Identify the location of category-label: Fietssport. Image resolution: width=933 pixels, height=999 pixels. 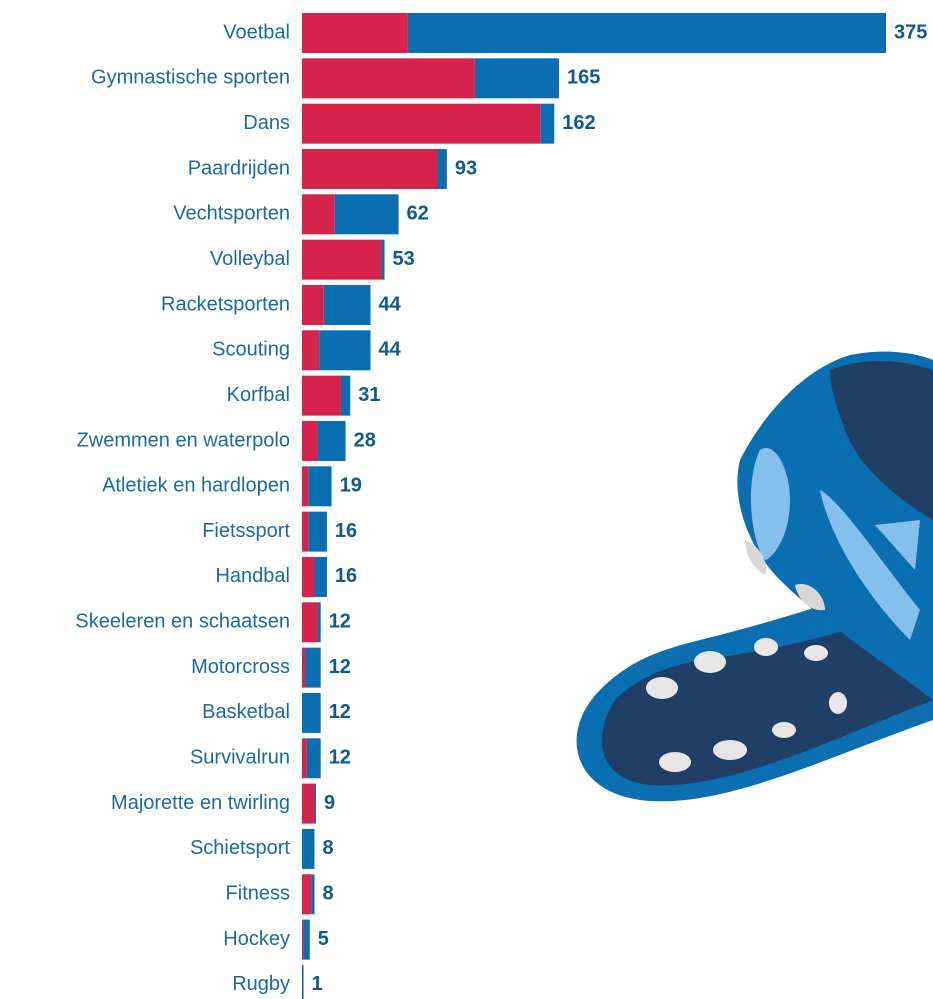
(246, 531).